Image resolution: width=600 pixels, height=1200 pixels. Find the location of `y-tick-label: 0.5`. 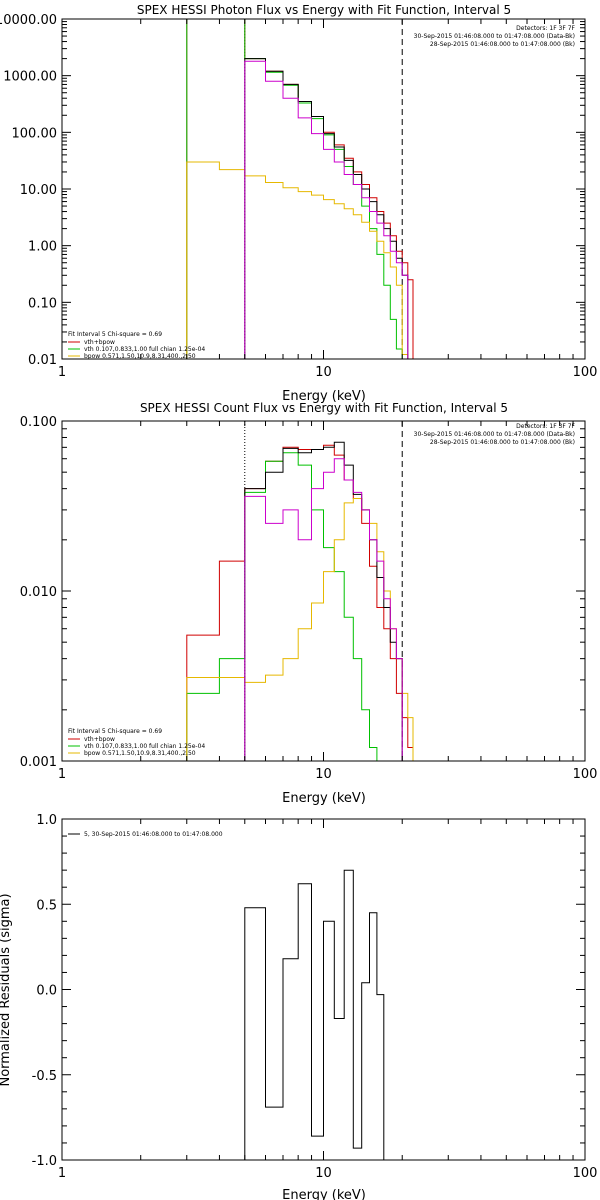

y-tick-label: 0.5 is located at coordinates (46, 905).